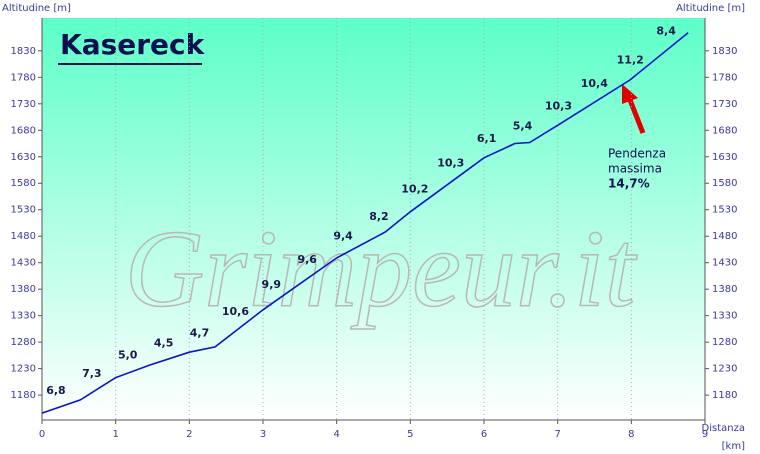 The height and width of the screenshot is (454, 760). I want to click on y2-tick-label: 1230, so click(724, 369).